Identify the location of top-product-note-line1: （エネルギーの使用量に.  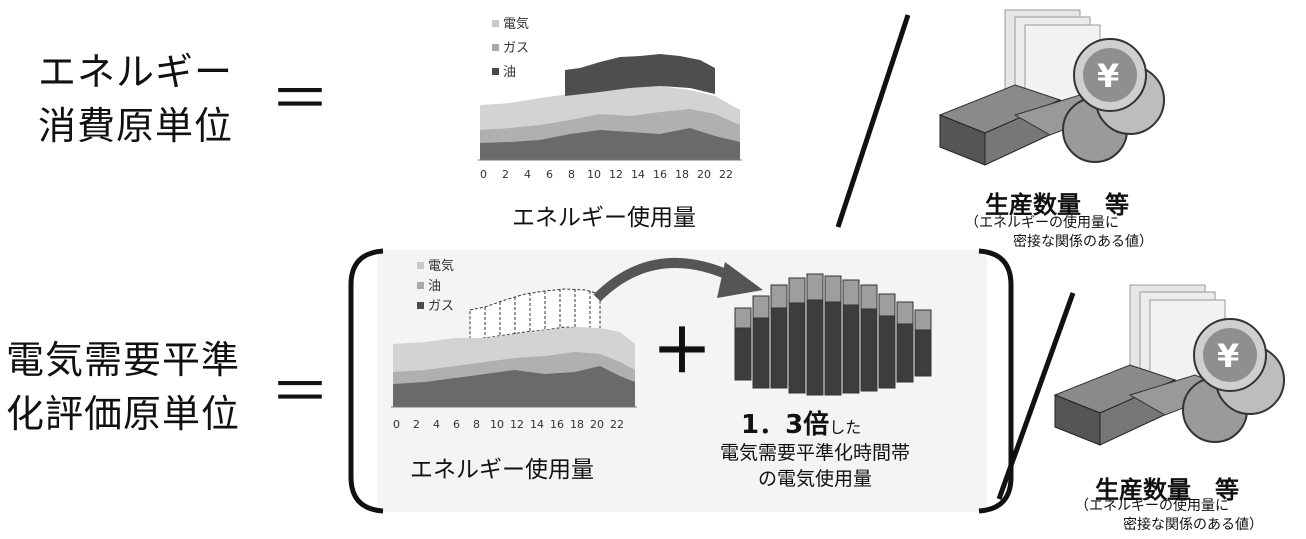
(1042, 223).